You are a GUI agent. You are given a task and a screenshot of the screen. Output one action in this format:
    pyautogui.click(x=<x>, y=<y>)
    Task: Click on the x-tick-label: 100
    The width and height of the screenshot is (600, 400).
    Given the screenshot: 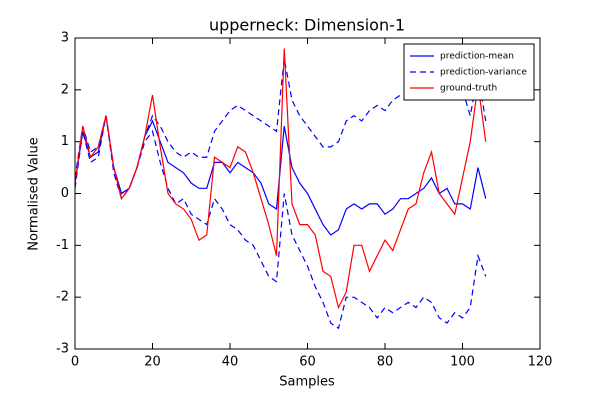 What is the action you would take?
    pyautogui.click(x=462, y=362)
    